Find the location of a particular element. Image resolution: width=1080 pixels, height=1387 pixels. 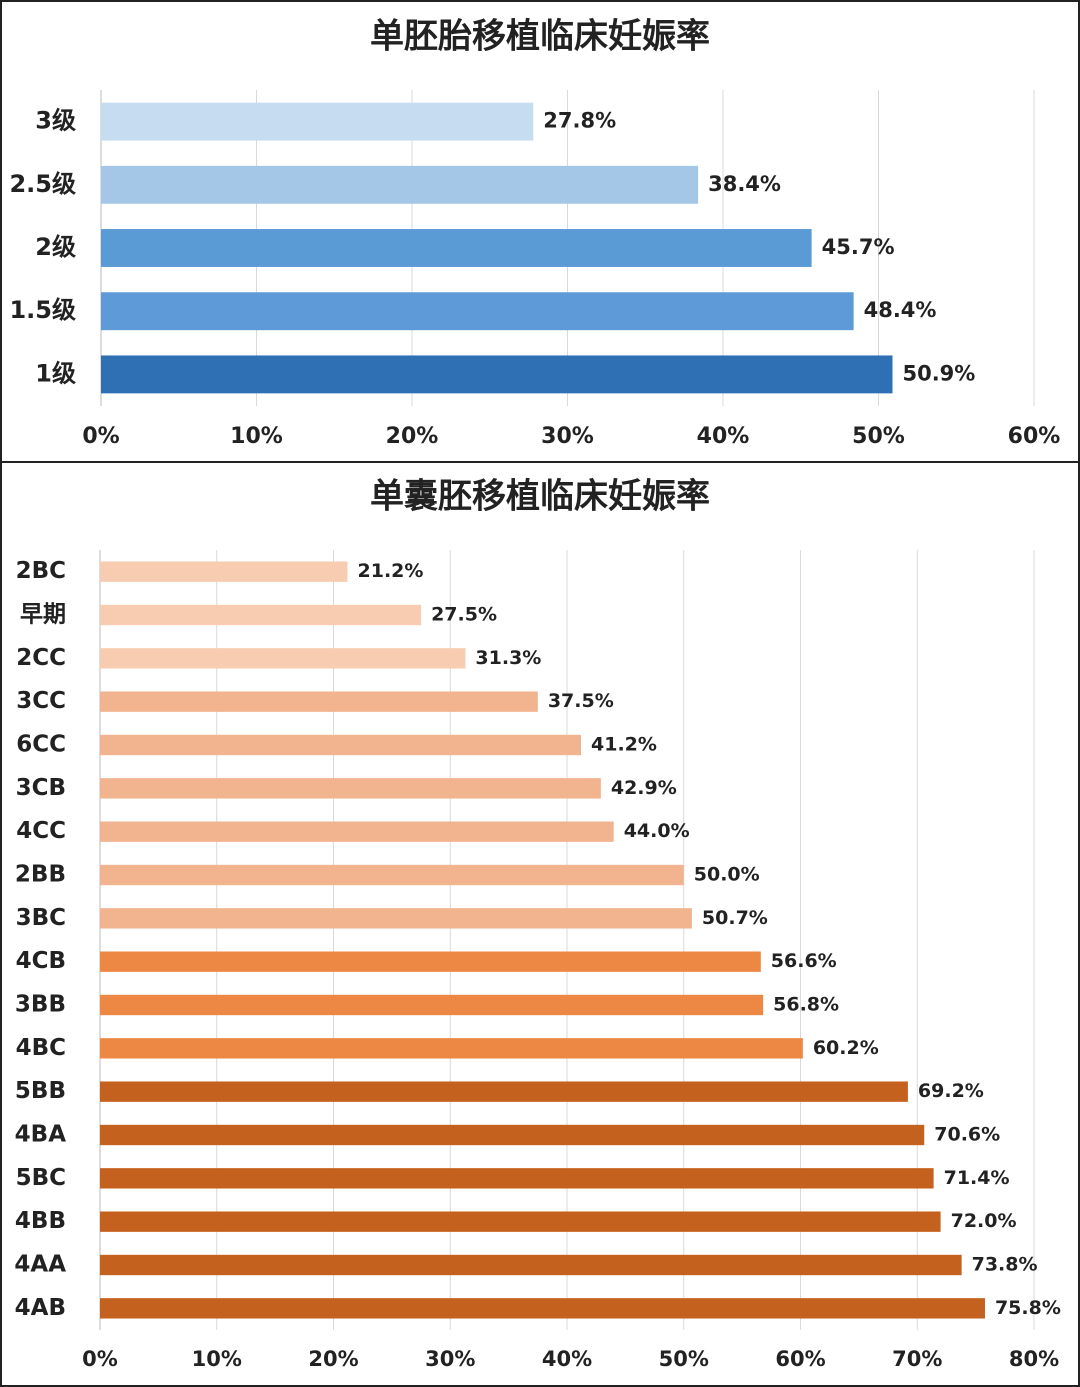

chart-title: 单囊胚移植临床妊娠率 is located at coordinates (540, 497).